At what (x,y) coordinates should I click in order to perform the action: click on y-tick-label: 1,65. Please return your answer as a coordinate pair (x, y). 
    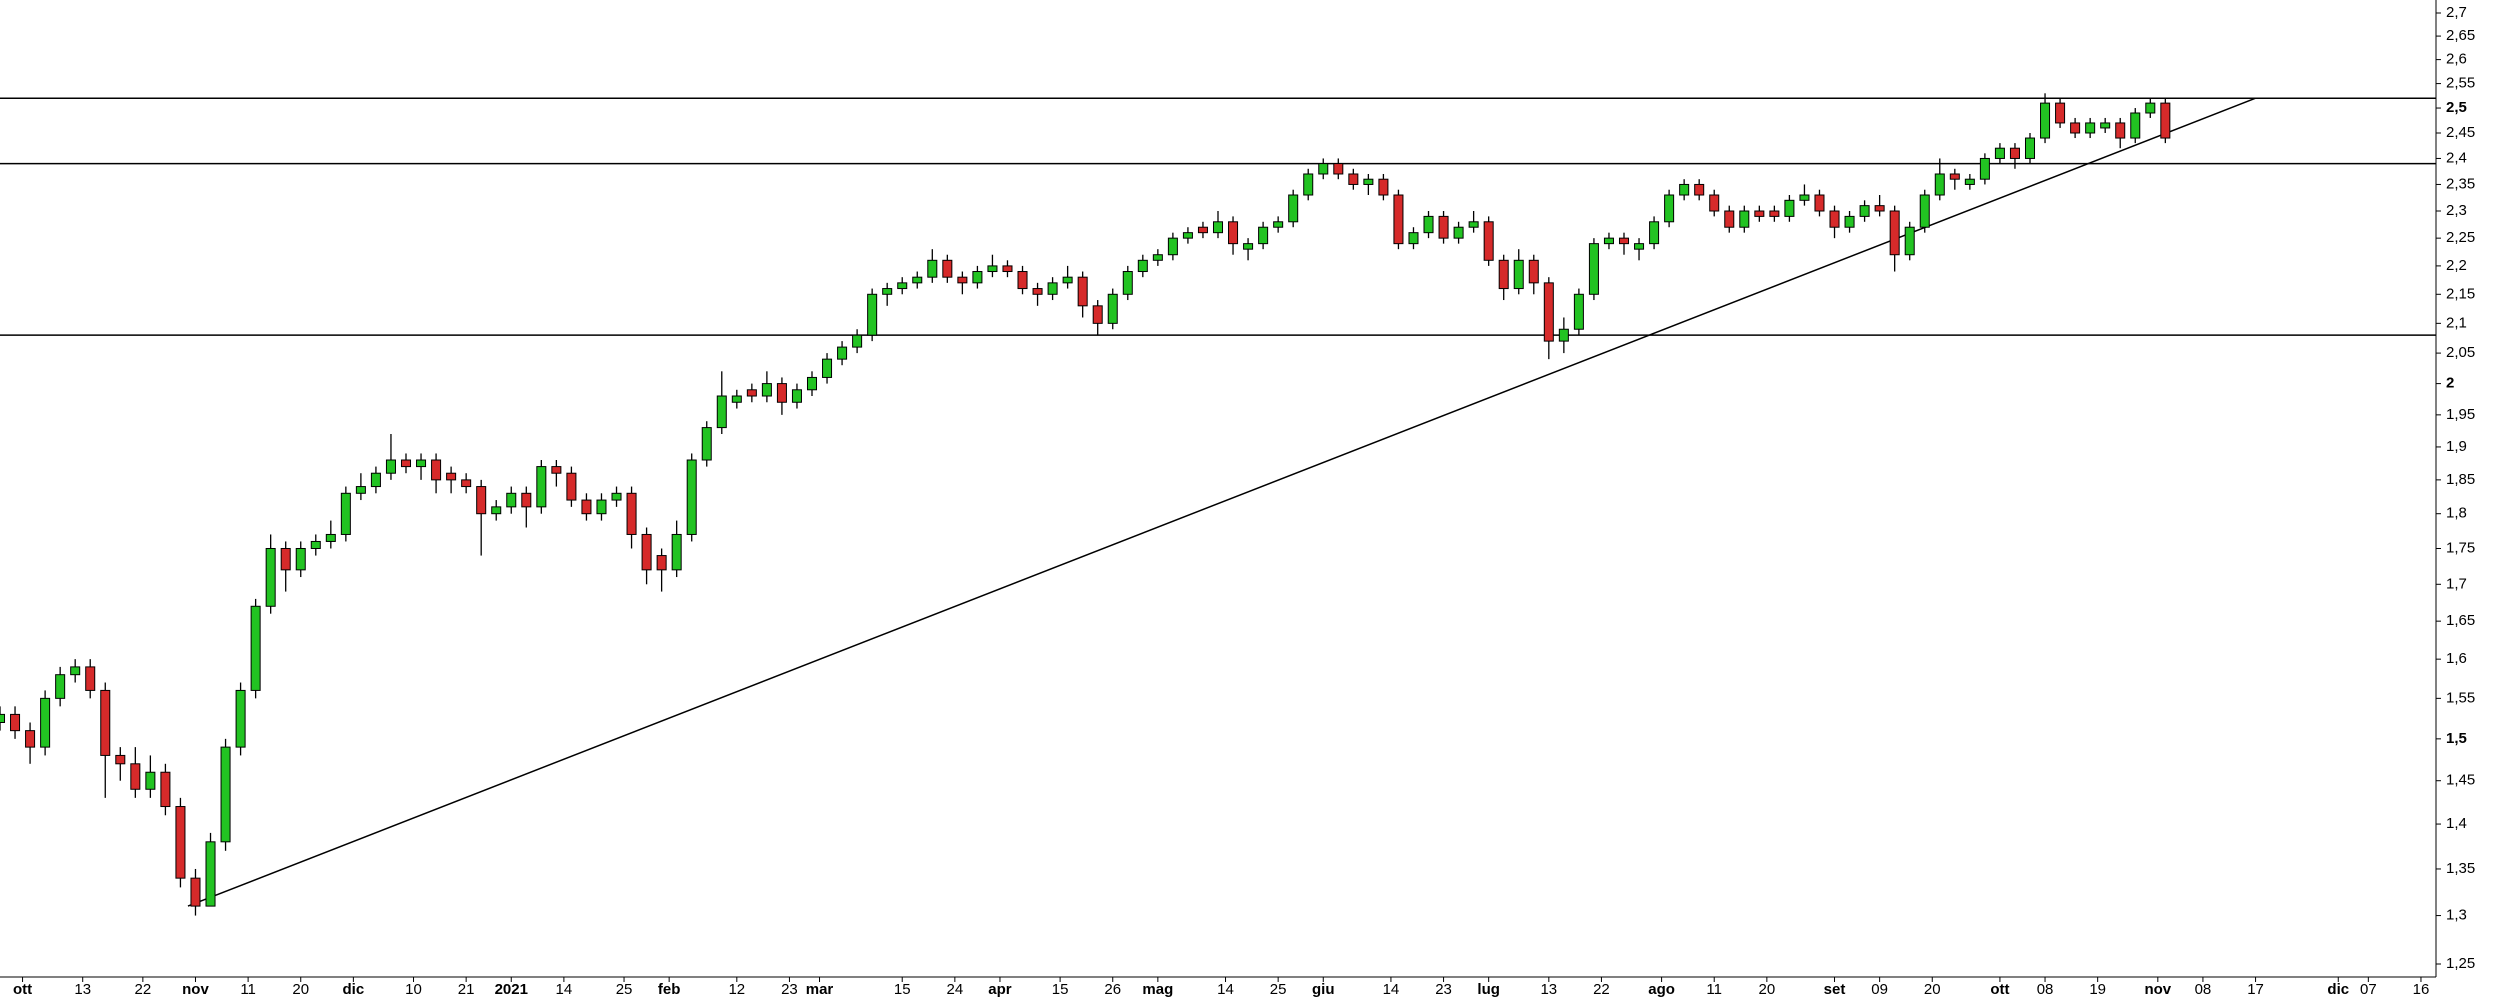
    Looking at the image, I should click on (2460, 620).